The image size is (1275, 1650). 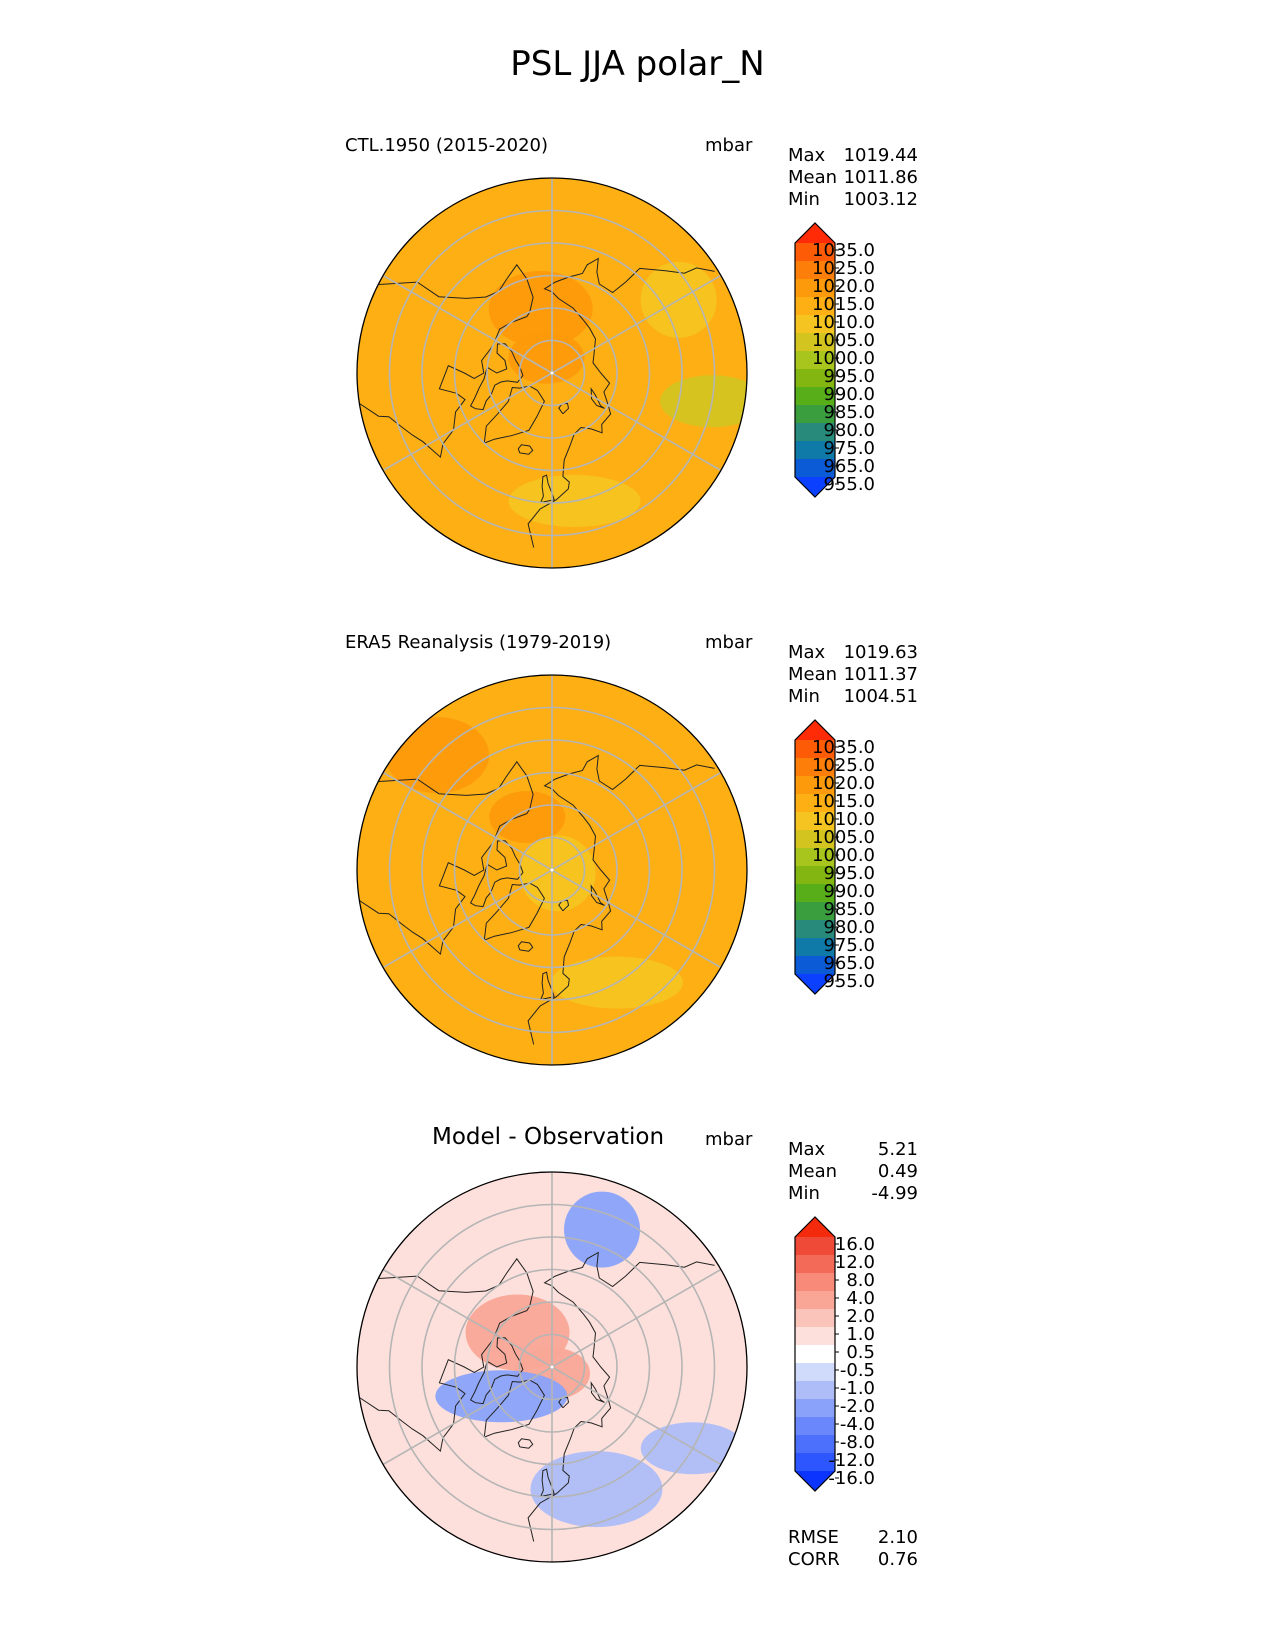 I want to click on colorbar-tick-label: 995.0, so click(x=849, y=873).